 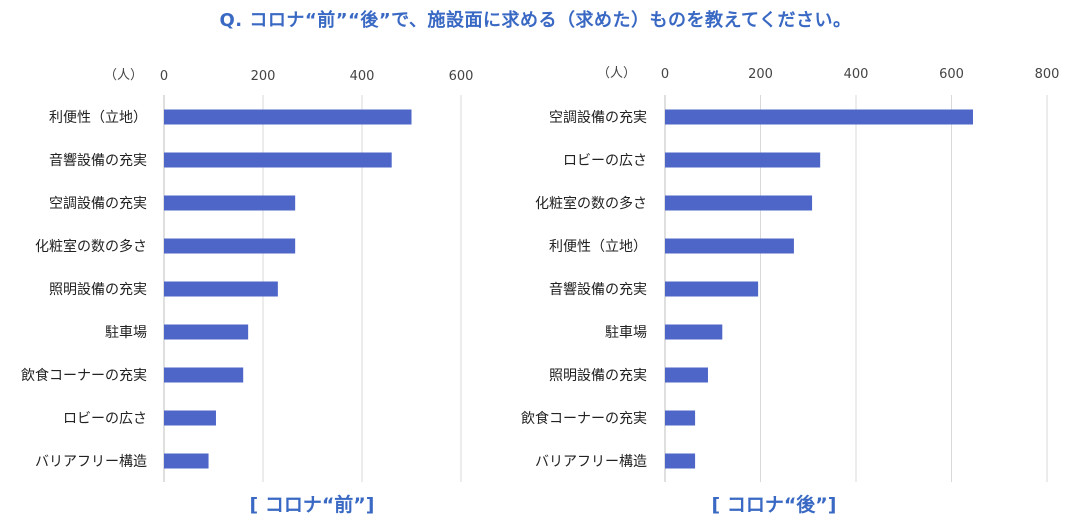 I want to click on before-tick-label: 200, so click(x=263, y=76).